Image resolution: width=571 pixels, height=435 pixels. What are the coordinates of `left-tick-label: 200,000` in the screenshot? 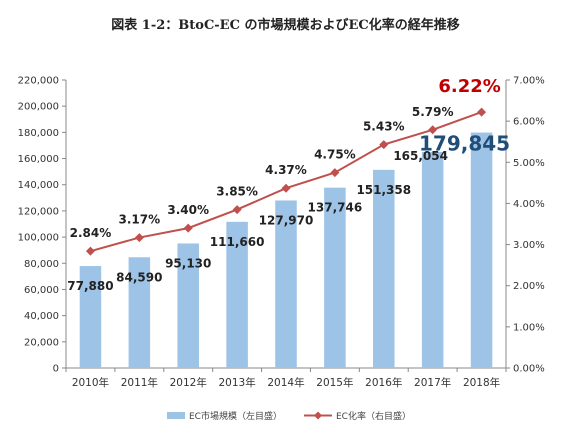 It's located at (38, 107).